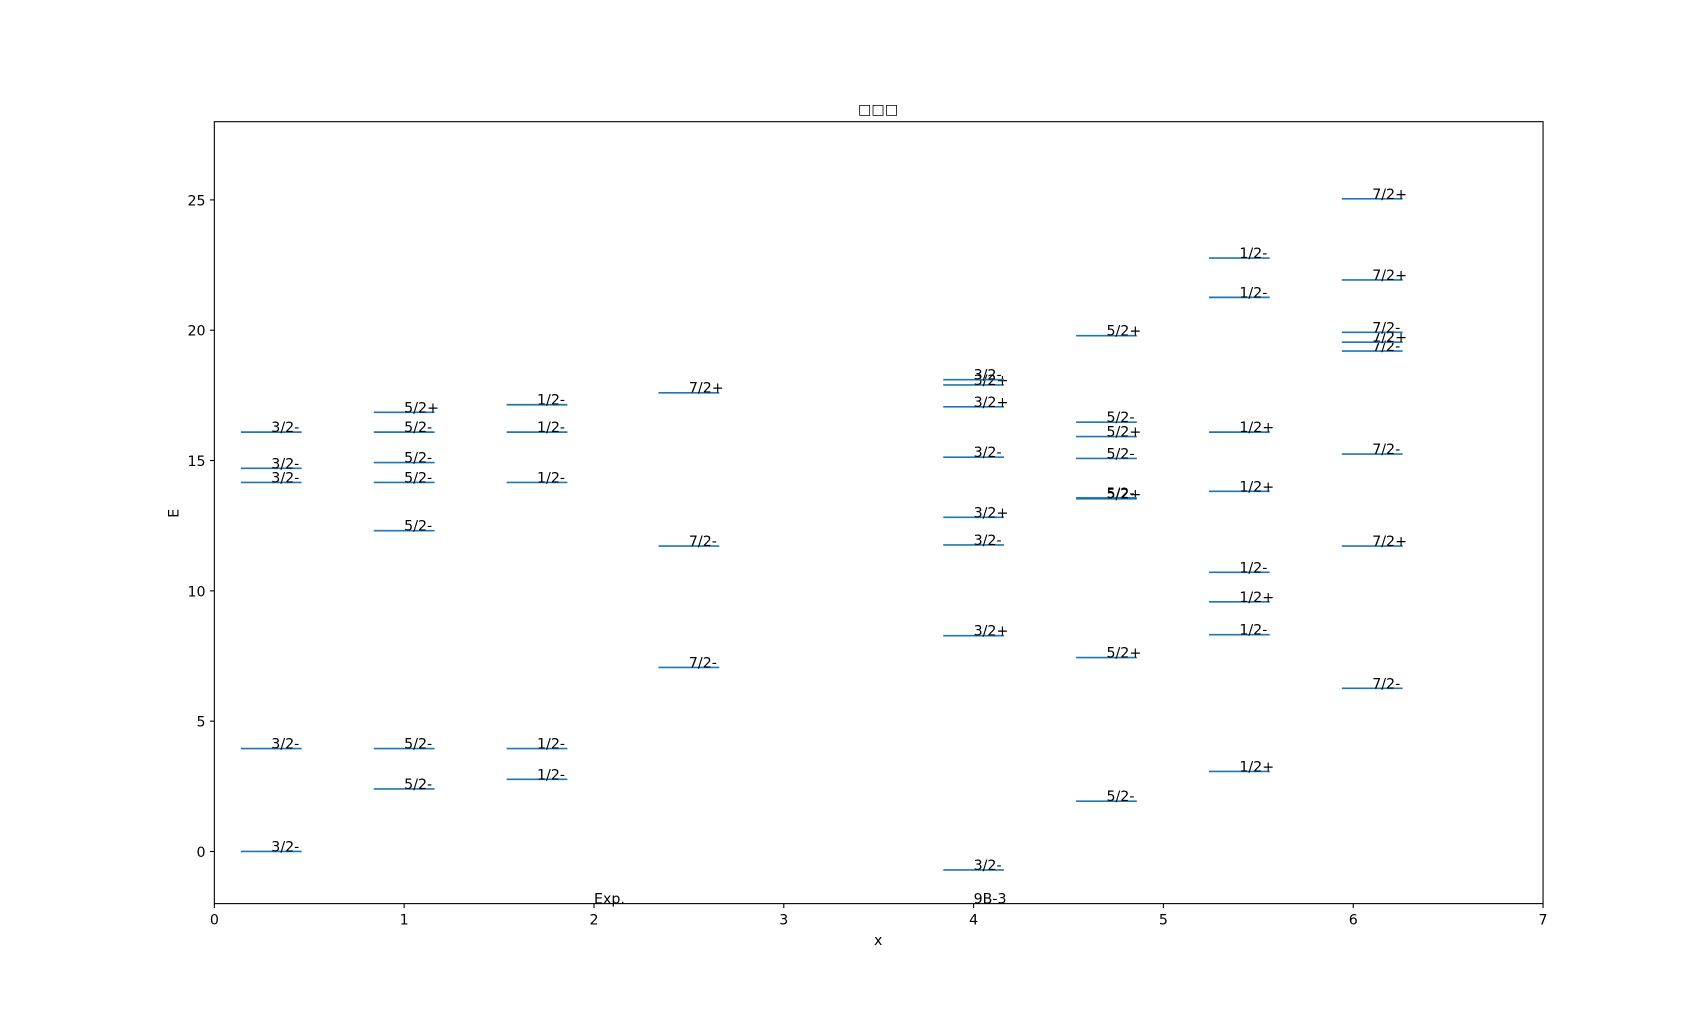 The image size is (1706, 1010). Describe the element at coordinates (1353, 920) in the screenshot. I see `x-tick-label: 6` at that location.